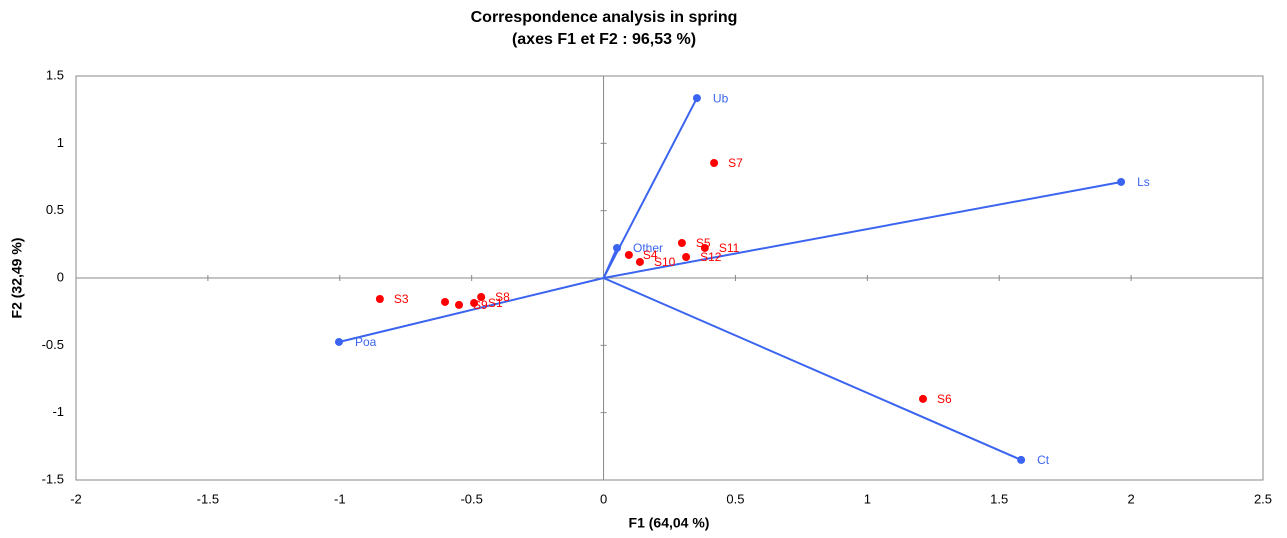  What do you see at coordinates (729, 248) in the screenshot?
I see `point-label: S11` at bounding box center [729, 248].